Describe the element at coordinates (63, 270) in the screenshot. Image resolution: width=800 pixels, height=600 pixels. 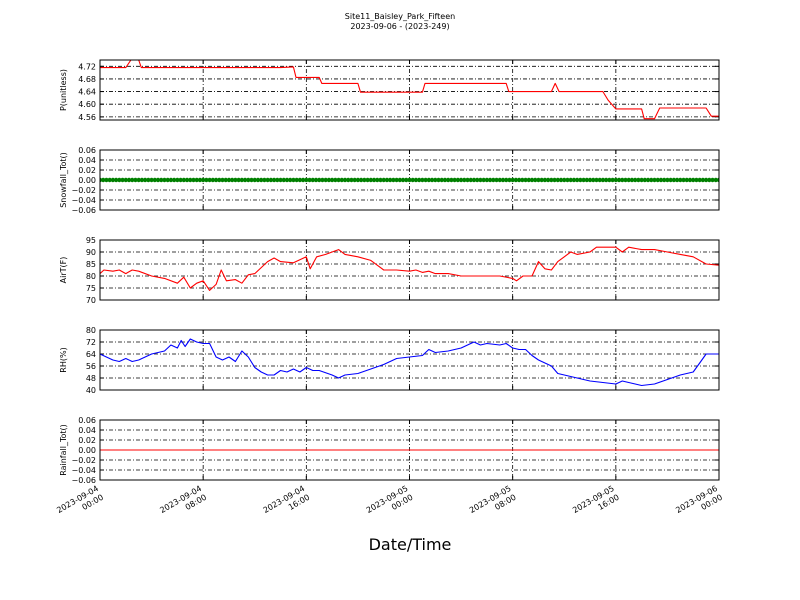
I see `y-axis-label: AirT(F)` at that location.